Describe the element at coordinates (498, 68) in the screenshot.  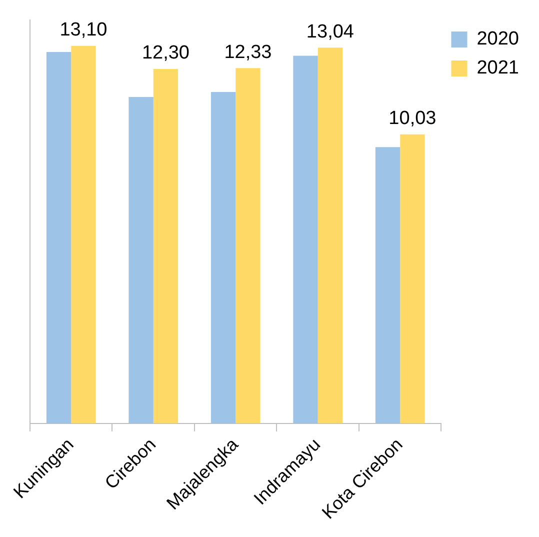
I see `legend-label: 2021` at that location.